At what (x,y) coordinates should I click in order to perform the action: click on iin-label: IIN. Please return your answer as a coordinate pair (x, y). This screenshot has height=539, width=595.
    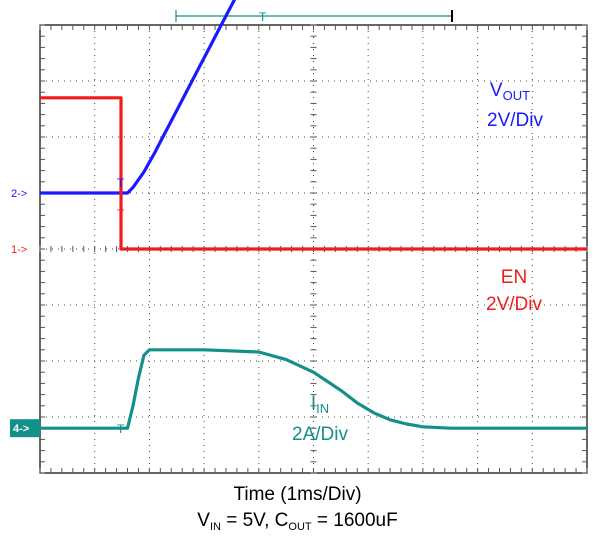
    Looking at the image, I should click on (320, 404).